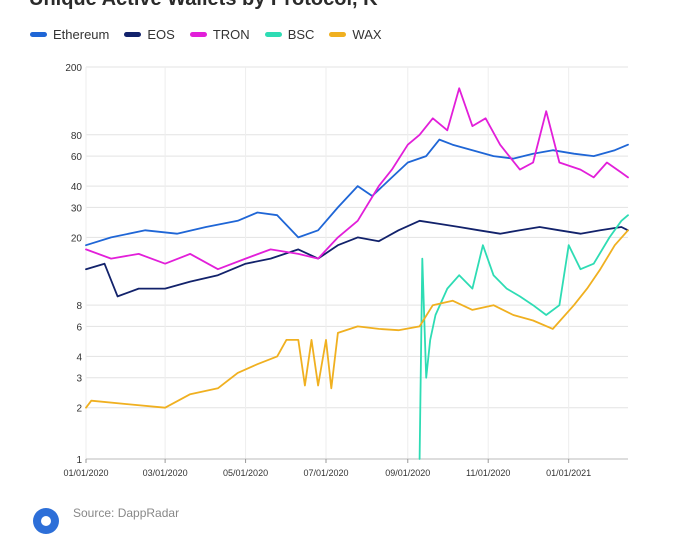 The width and height of the screenshot is (674, 534). Describe the element at coordinates (165, 473) in the screenshot. I see `x-tick-label: 03/01/2020` at that location.